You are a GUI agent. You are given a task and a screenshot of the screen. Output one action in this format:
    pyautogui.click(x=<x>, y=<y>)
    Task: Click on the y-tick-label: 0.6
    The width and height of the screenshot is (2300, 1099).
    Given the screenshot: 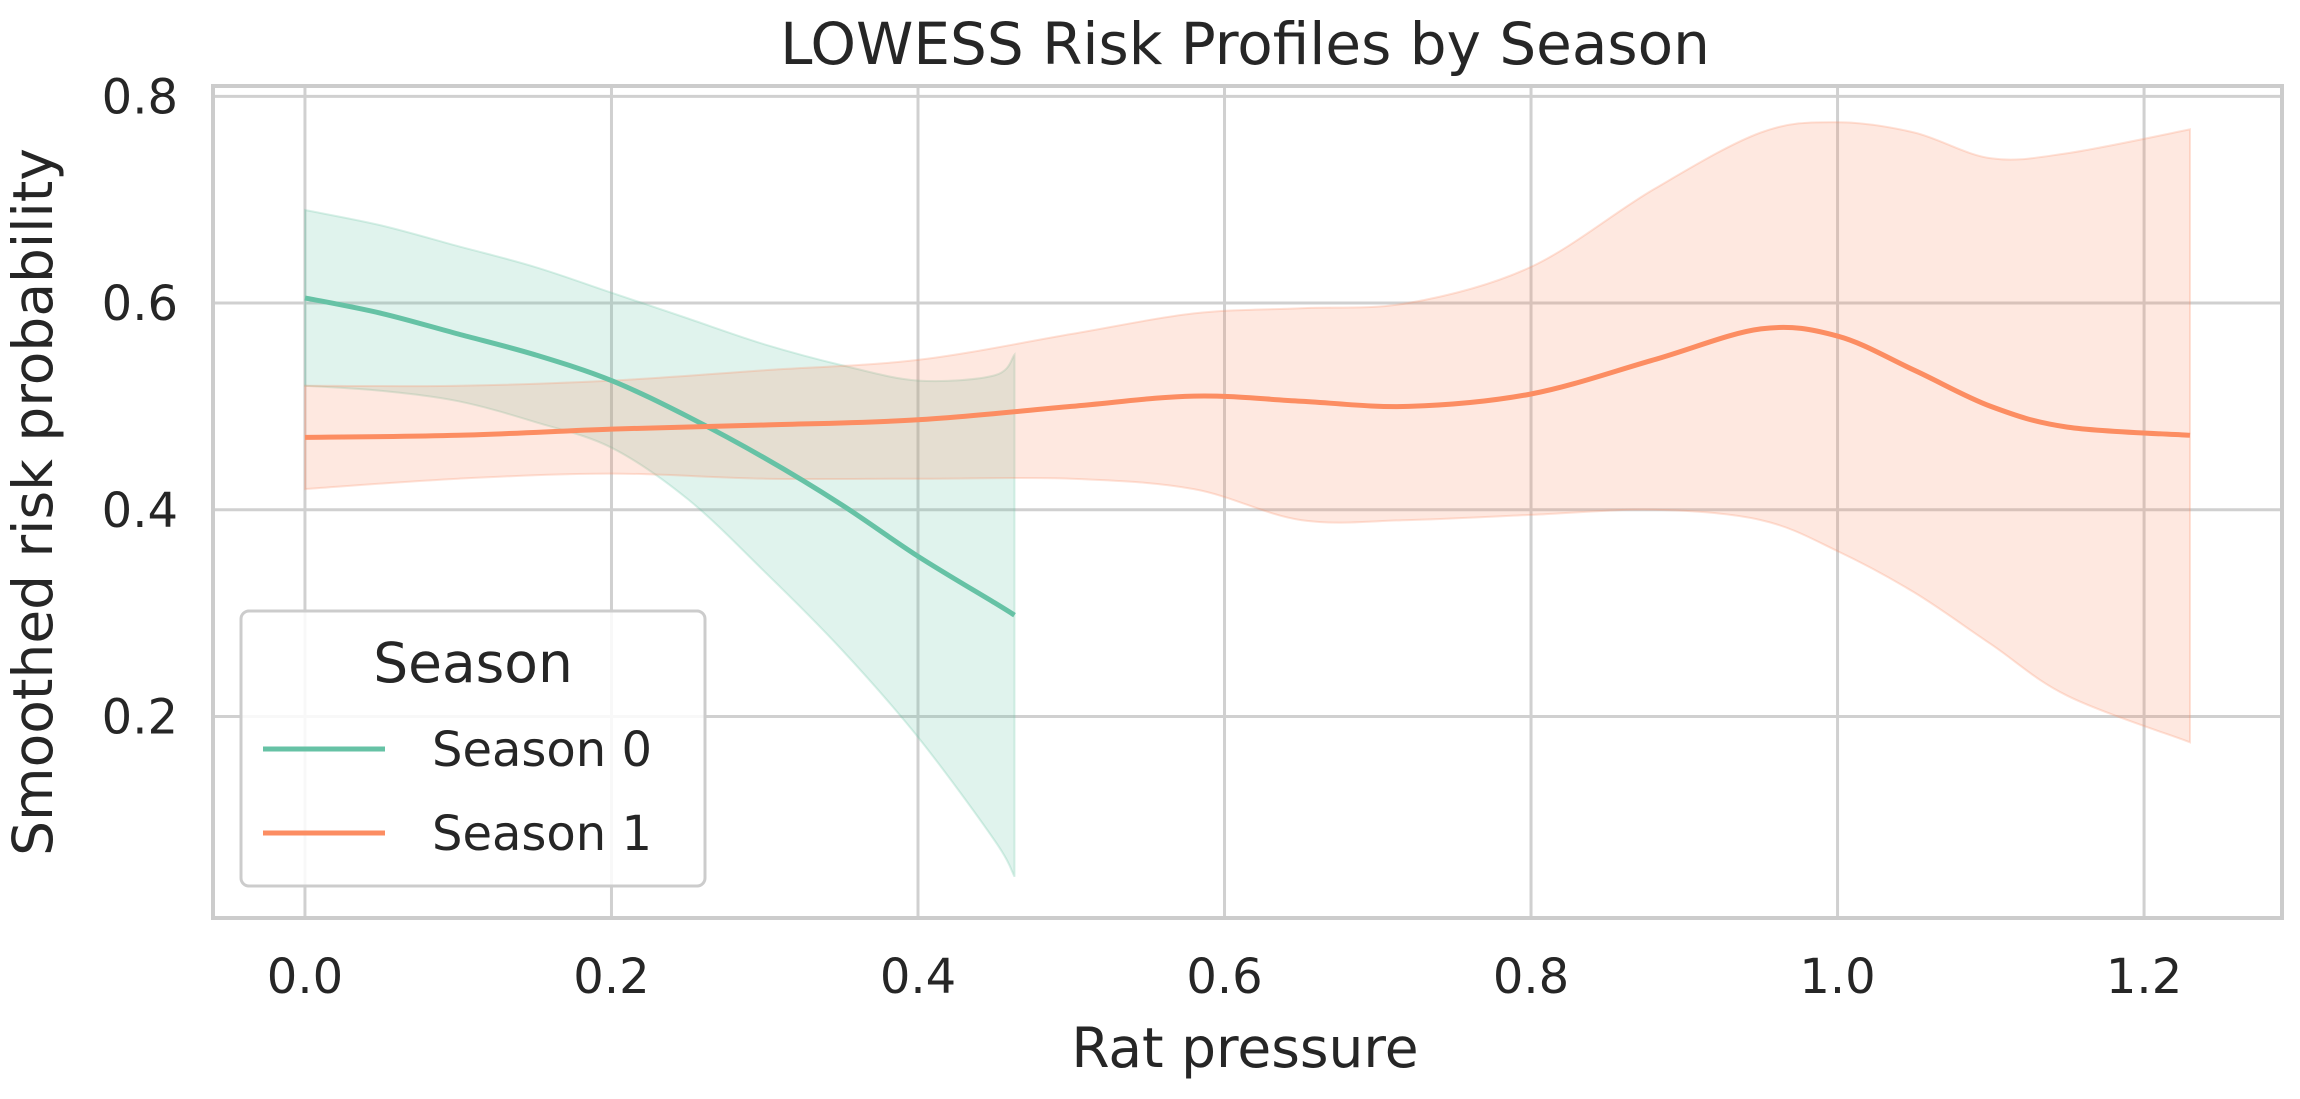 What is the action you would take?
    pyautogui.click(x=140, y=304)
    